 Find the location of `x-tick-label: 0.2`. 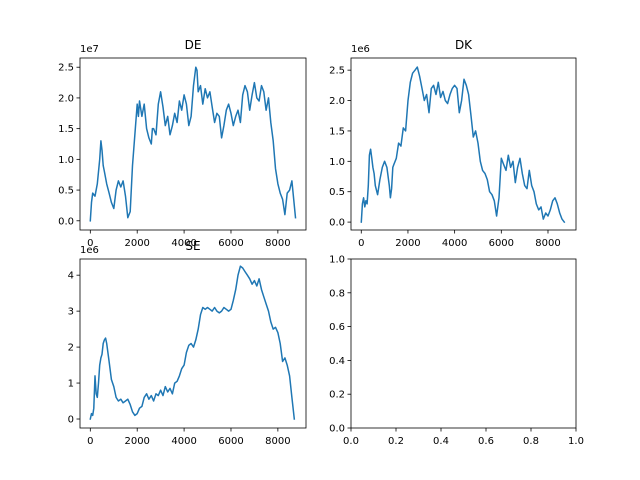

x-tick-label: 0.2 is located at coordinates (396, 441).